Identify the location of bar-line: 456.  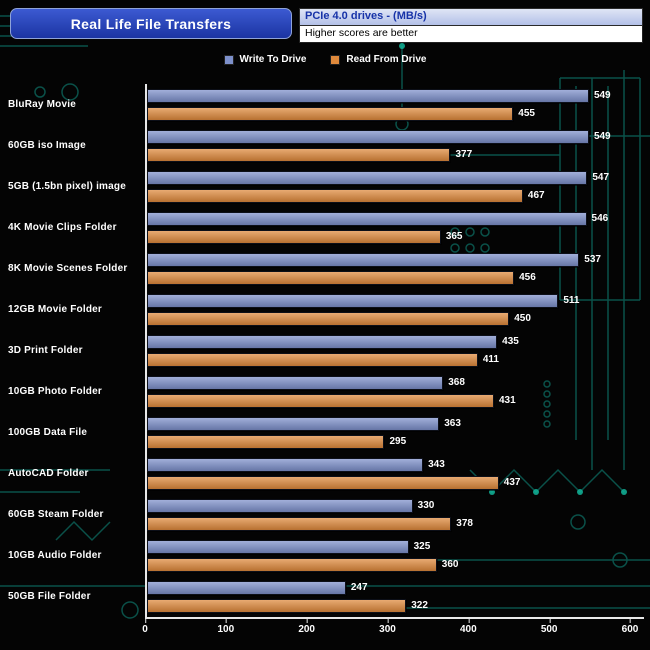
(388, 277).